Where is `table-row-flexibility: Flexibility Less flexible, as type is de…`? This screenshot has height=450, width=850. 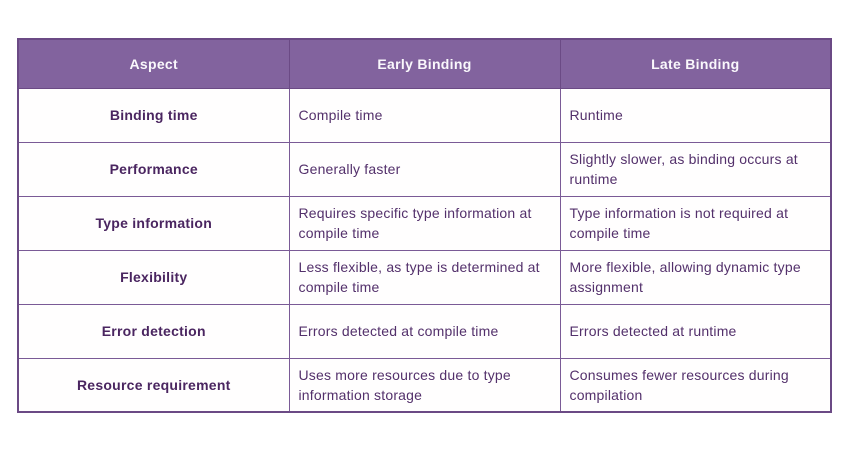 table-row-flexibility: Flexibility Less flexible, as type is de… is located at coordinates (424, 277).